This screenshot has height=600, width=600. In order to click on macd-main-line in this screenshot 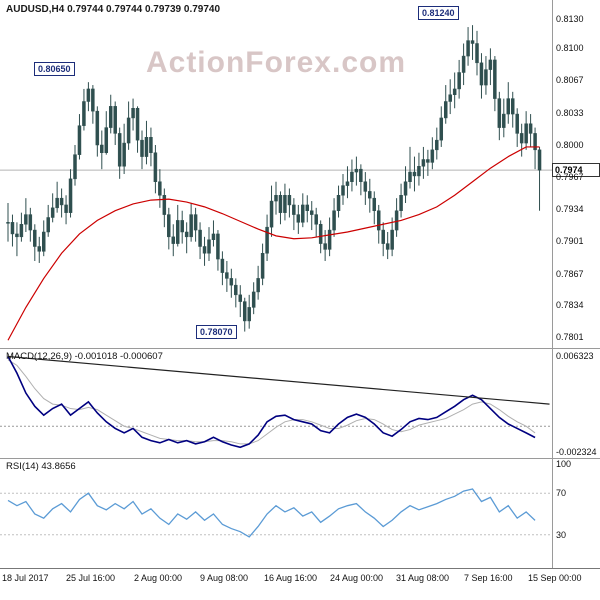, I will do `click(271, 402)`.